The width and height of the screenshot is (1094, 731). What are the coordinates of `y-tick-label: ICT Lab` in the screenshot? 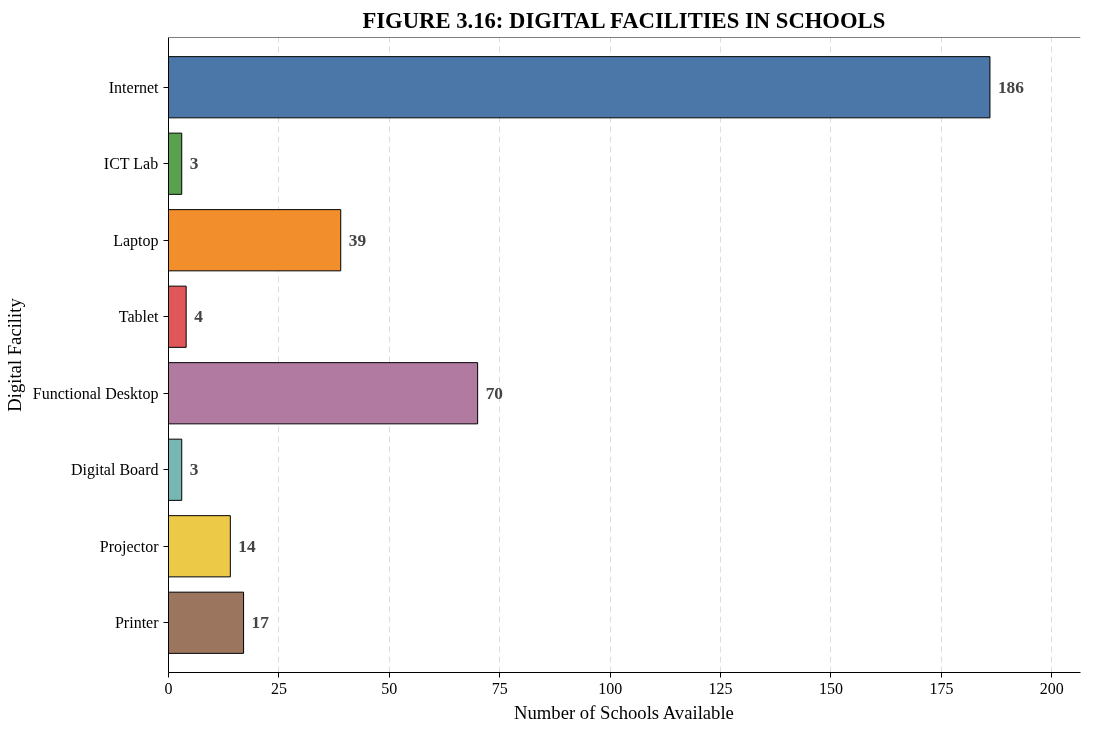 It's located at (131, 164).